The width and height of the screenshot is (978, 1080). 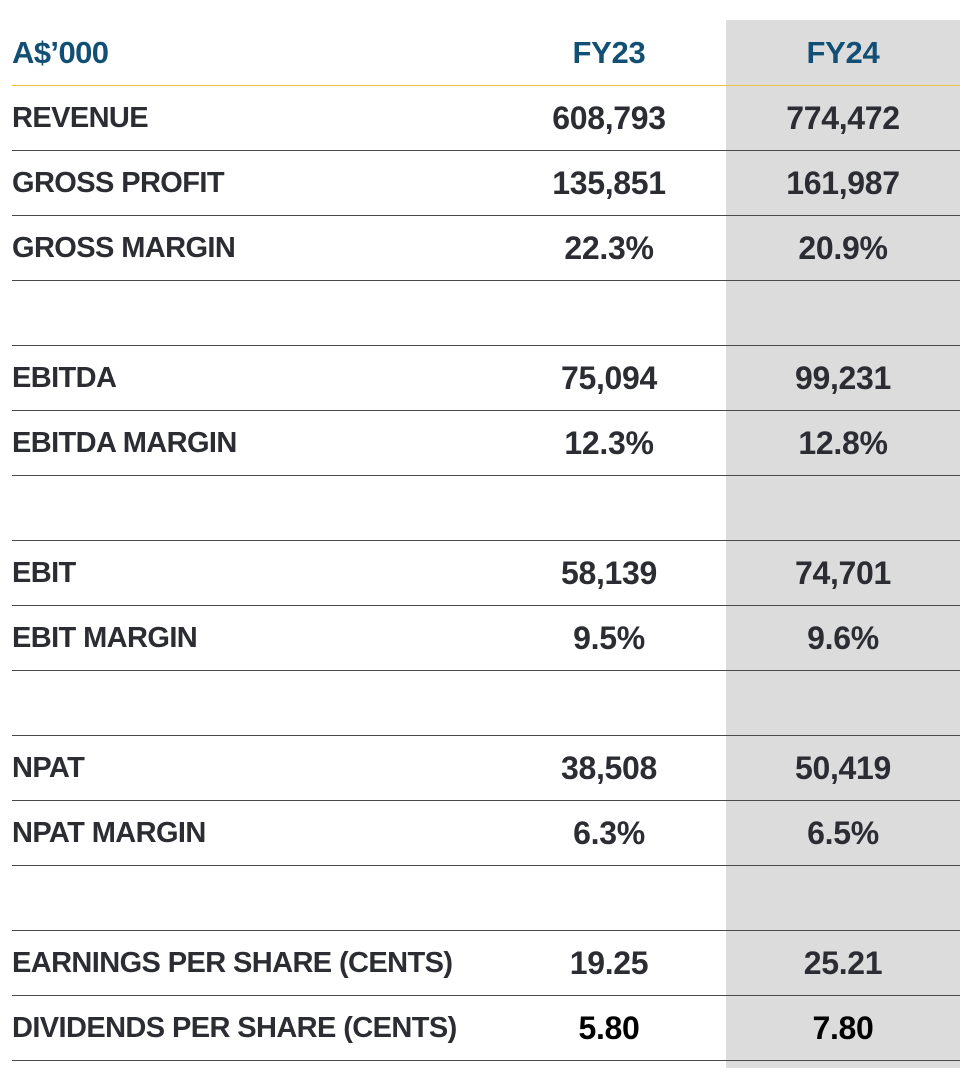 What do you see at coordinates (486, 378) in the screenshot?
I see `table-row-ebitda: EBITDA 75,094 99,231` at bounding box center [486, 378].